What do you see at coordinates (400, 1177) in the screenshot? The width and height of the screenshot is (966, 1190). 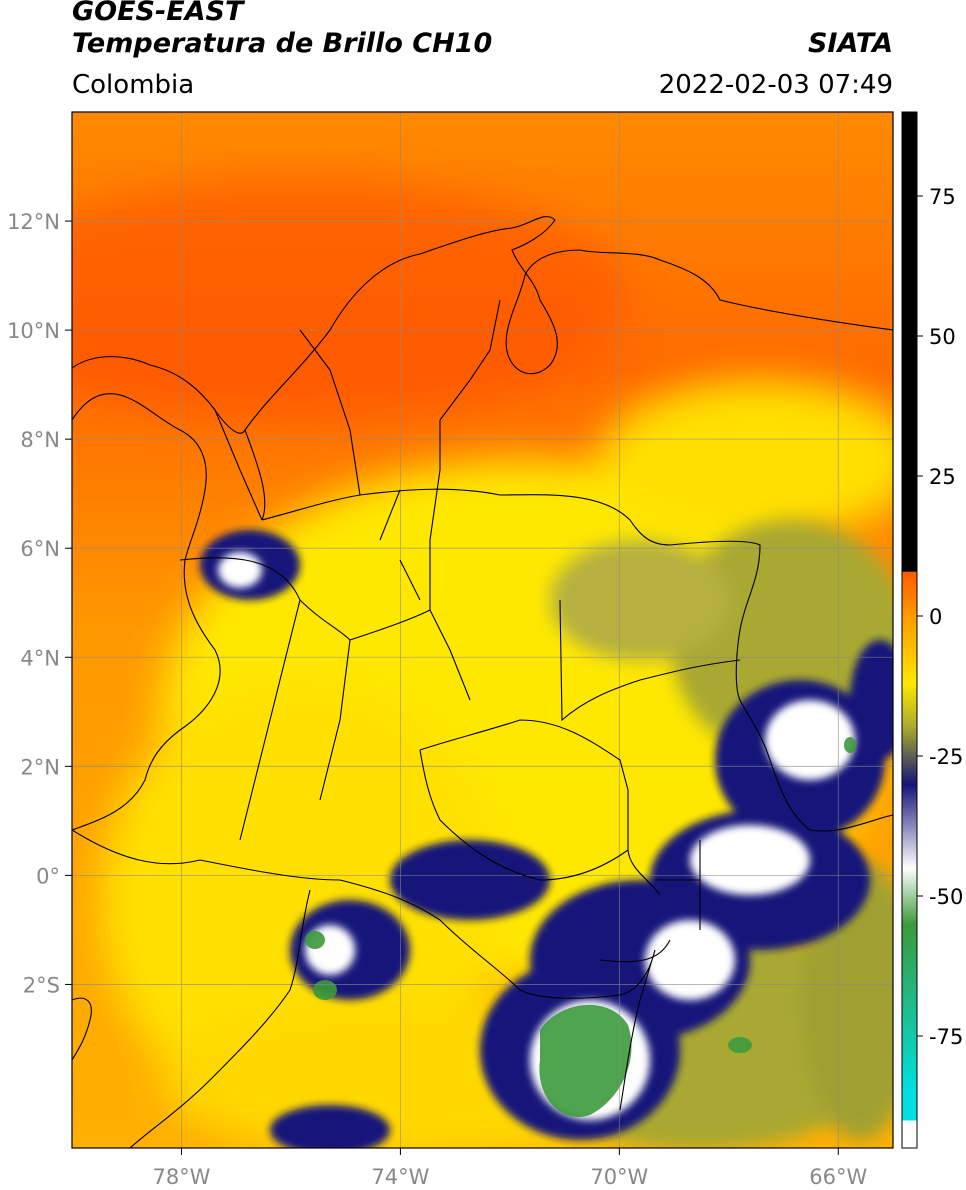 I see `lon-tick-label: 74°W` at bounding box center [400, 1177].